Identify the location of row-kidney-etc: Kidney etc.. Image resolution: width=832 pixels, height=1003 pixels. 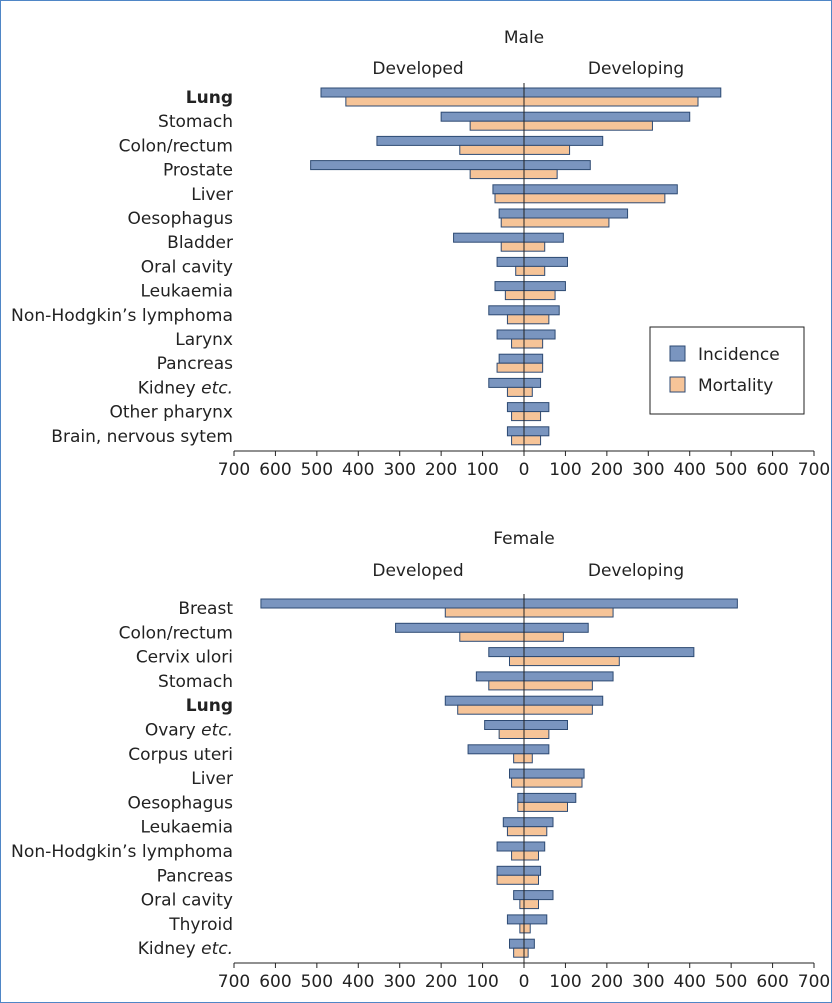
(340, 387).